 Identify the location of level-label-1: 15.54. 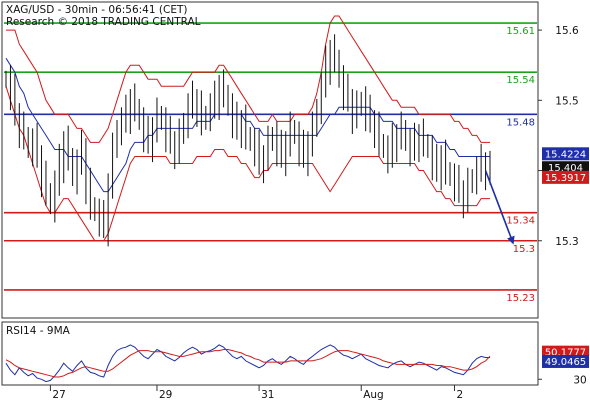
(520, 80).